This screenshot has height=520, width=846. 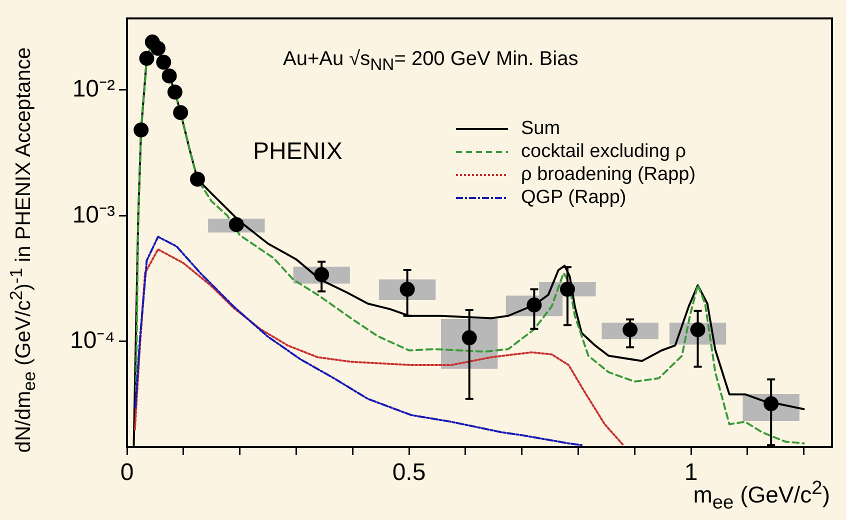 I want to click on legend-label: Sum, so click(x=540, y=129).